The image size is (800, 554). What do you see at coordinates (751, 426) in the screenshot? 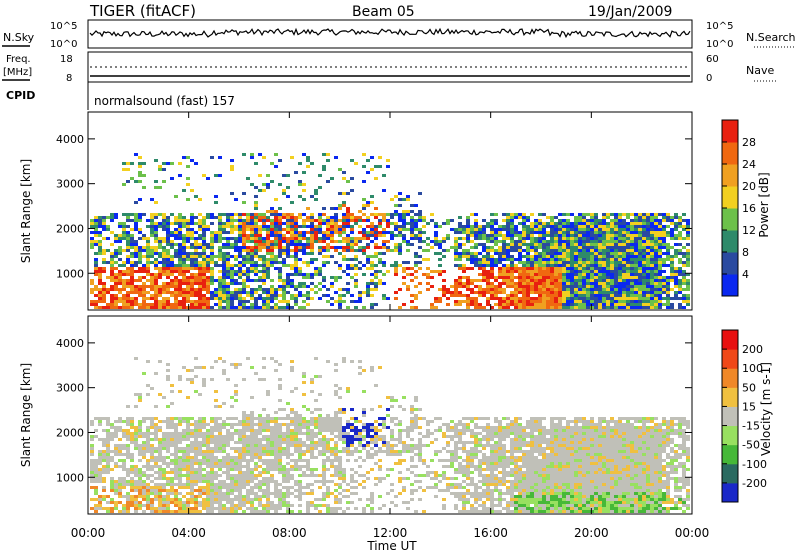
I see `colorbar-tick-label: -15` at bounding box center [751, 426].